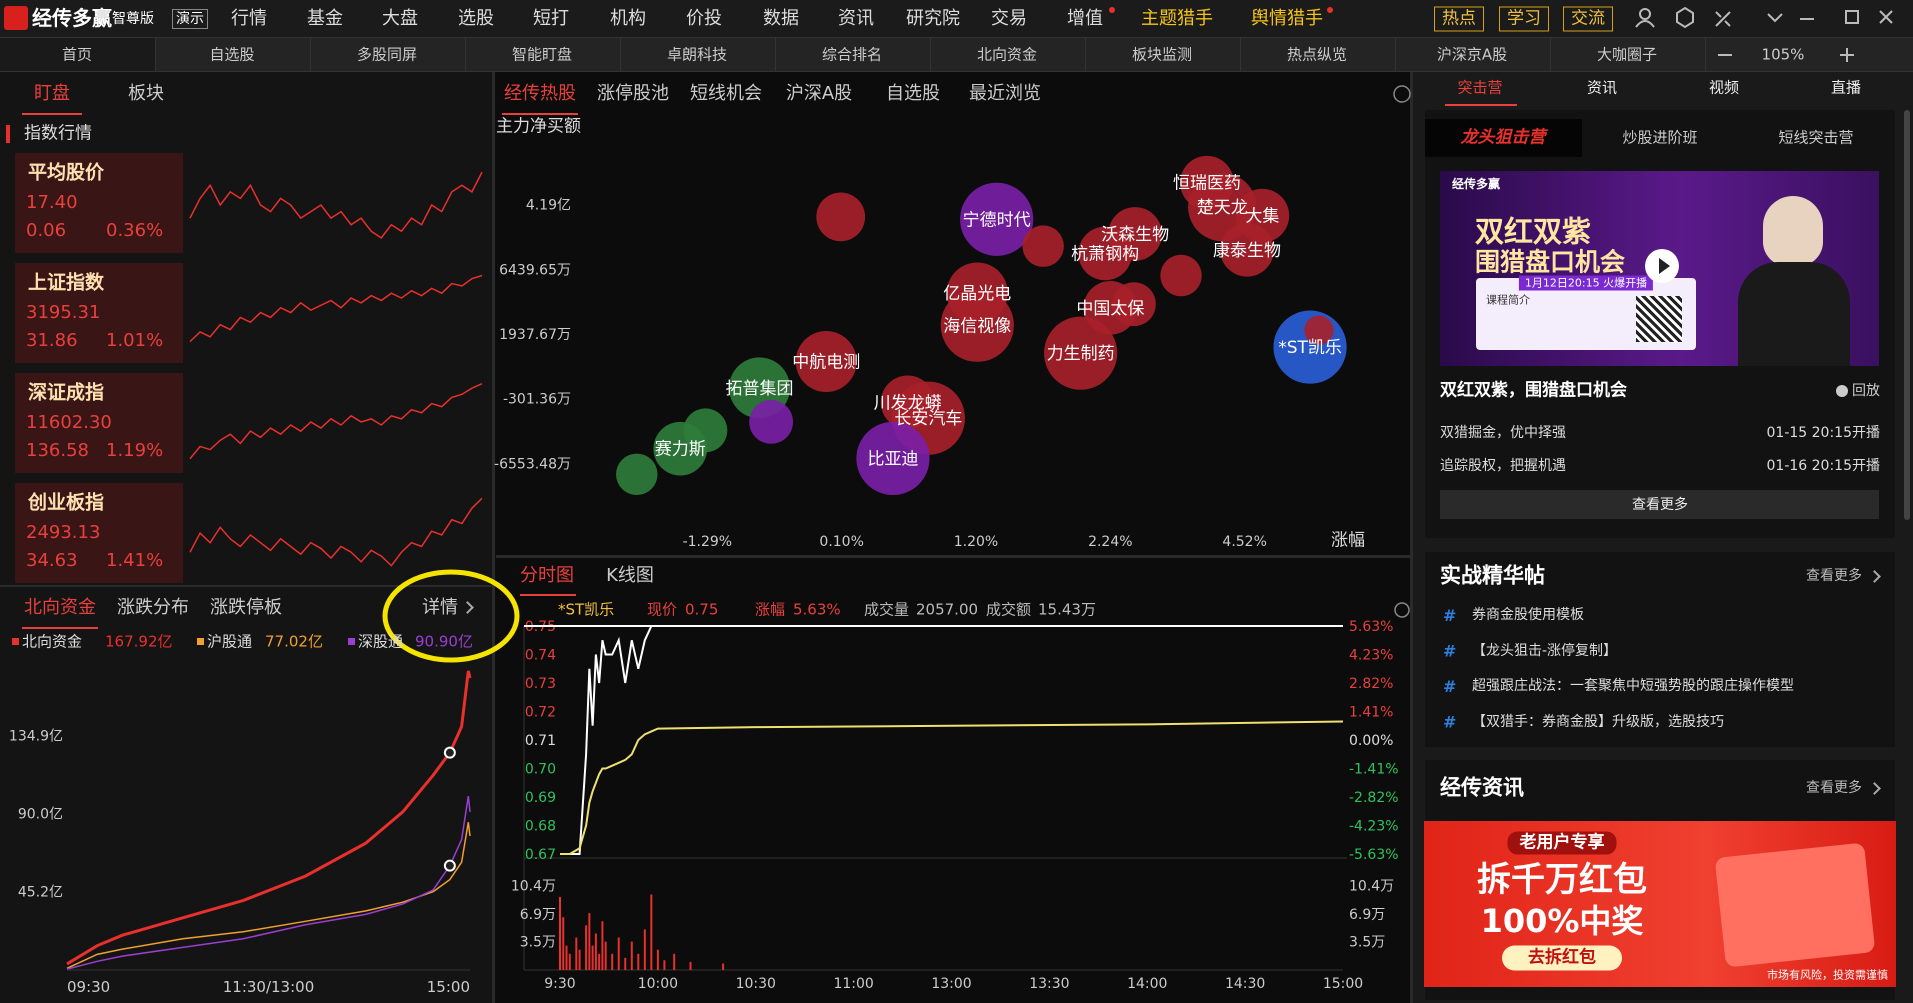 The height and width of the screenshot is (1003, 1913). What do you see at coordinates (1085, 18) in the screenshot?
I see `menu-item: 增值` at bounding box center [1085, 18].